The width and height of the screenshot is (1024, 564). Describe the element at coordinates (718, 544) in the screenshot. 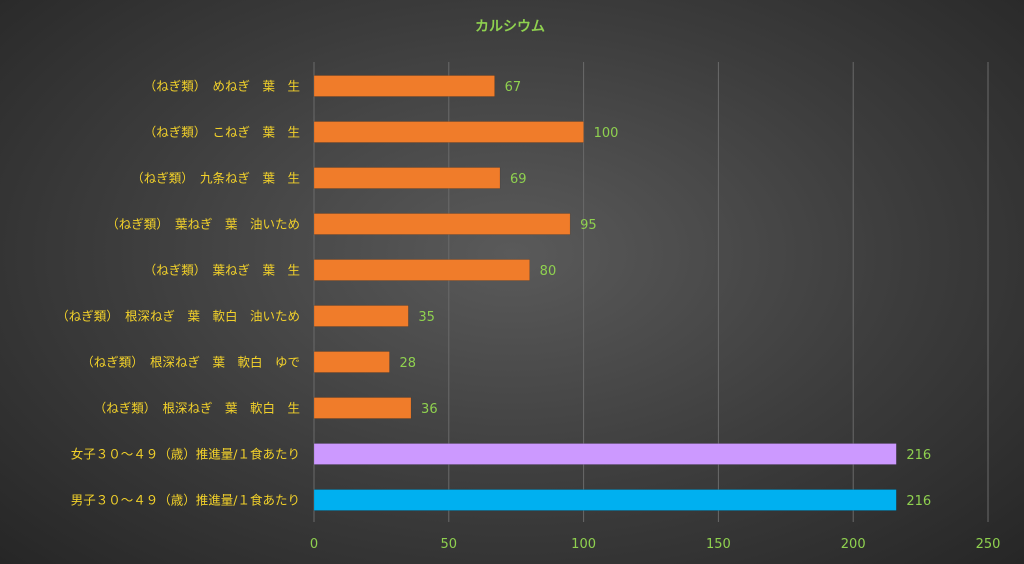

I see `x-tick-label: 150` at that location.